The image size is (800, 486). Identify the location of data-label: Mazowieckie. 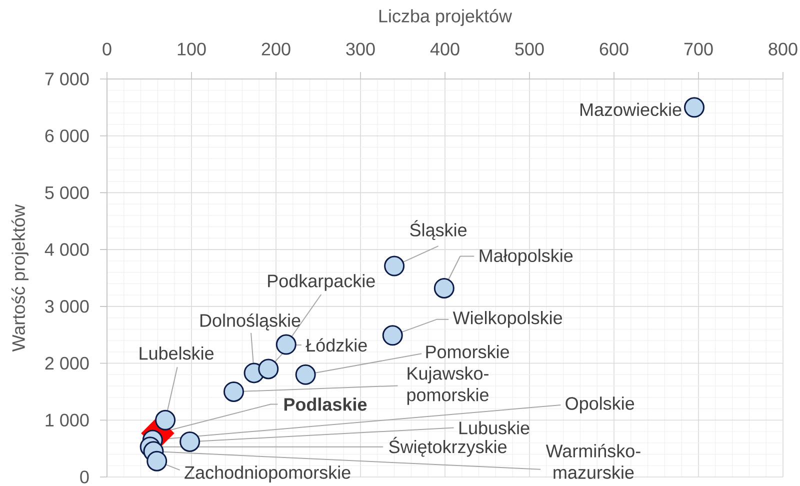
(631, 109).